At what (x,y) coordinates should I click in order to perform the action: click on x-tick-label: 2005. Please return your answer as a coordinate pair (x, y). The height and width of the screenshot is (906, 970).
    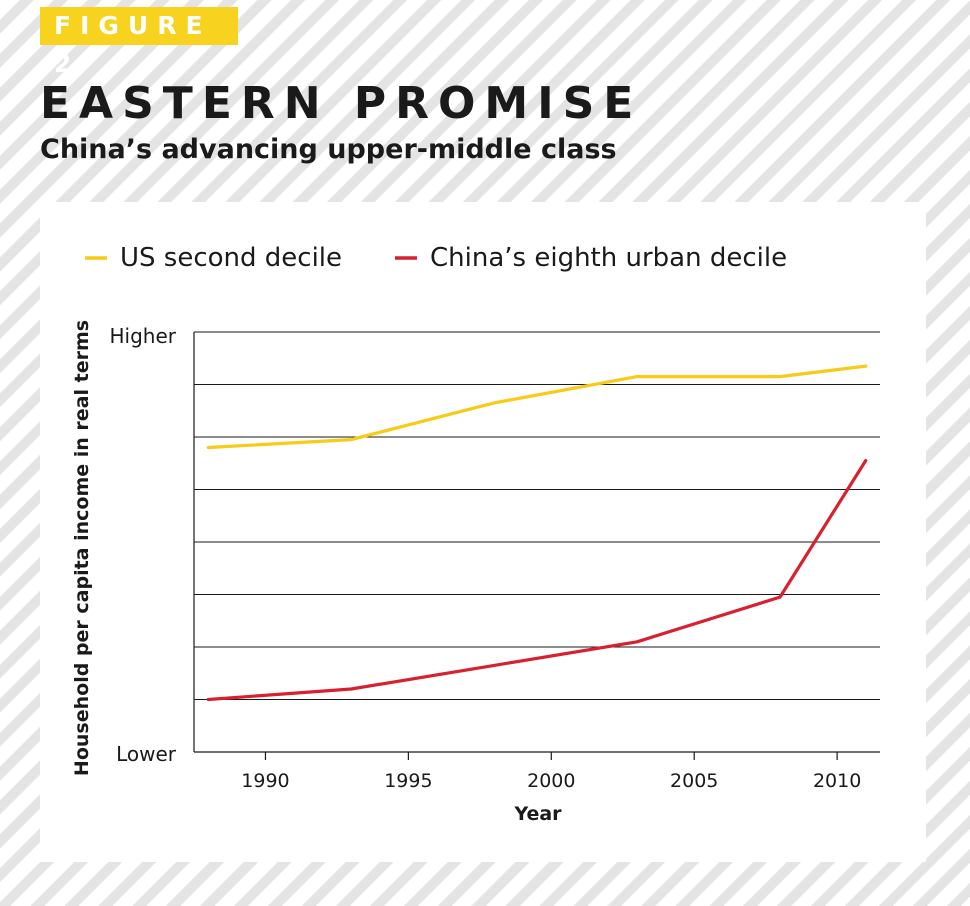
    Looking at the image, I should click on (694, 781).